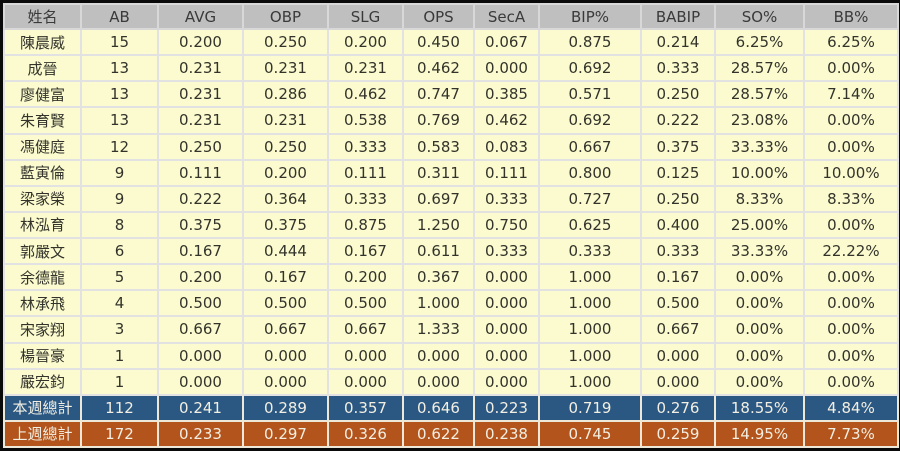  What do you see at coordinates (365, 251) in the screenshot?
I see `stat-cell-slg: 0.167` at bounding box center [365, 251].